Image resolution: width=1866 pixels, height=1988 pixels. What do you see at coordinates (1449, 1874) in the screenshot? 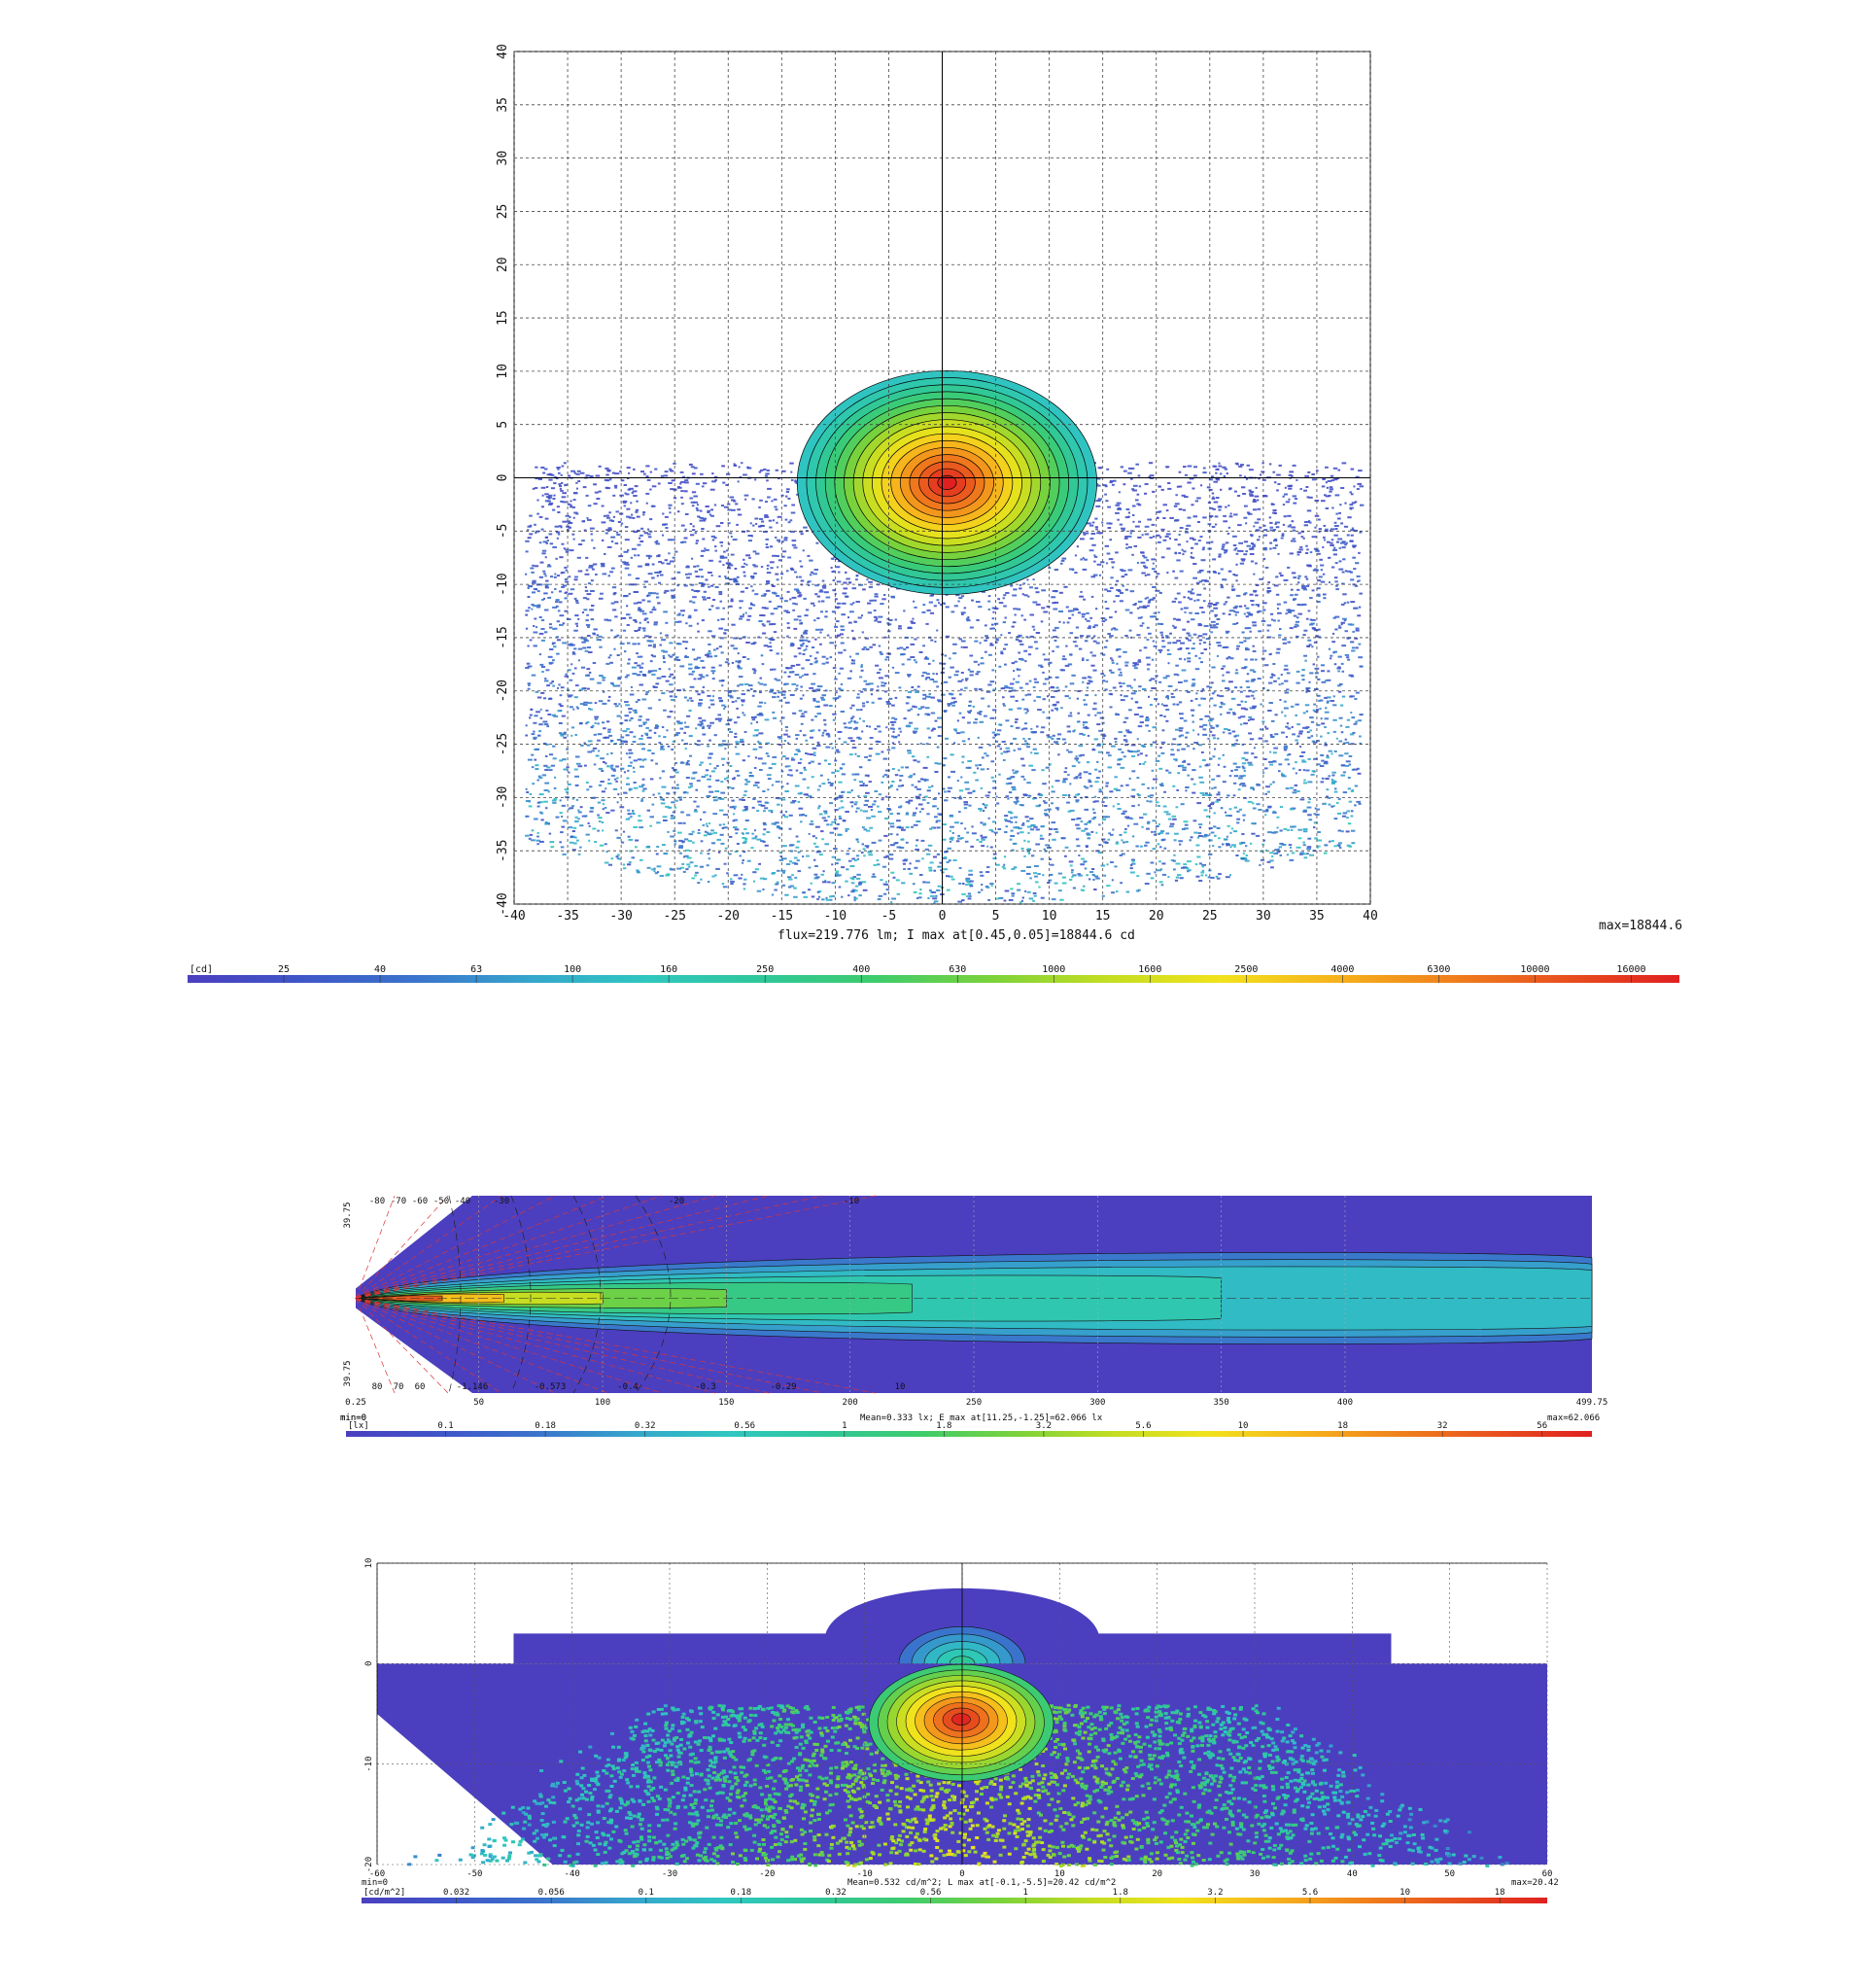
I see `luminance-x-tick: 50` at bounding box center [1449, 1874].